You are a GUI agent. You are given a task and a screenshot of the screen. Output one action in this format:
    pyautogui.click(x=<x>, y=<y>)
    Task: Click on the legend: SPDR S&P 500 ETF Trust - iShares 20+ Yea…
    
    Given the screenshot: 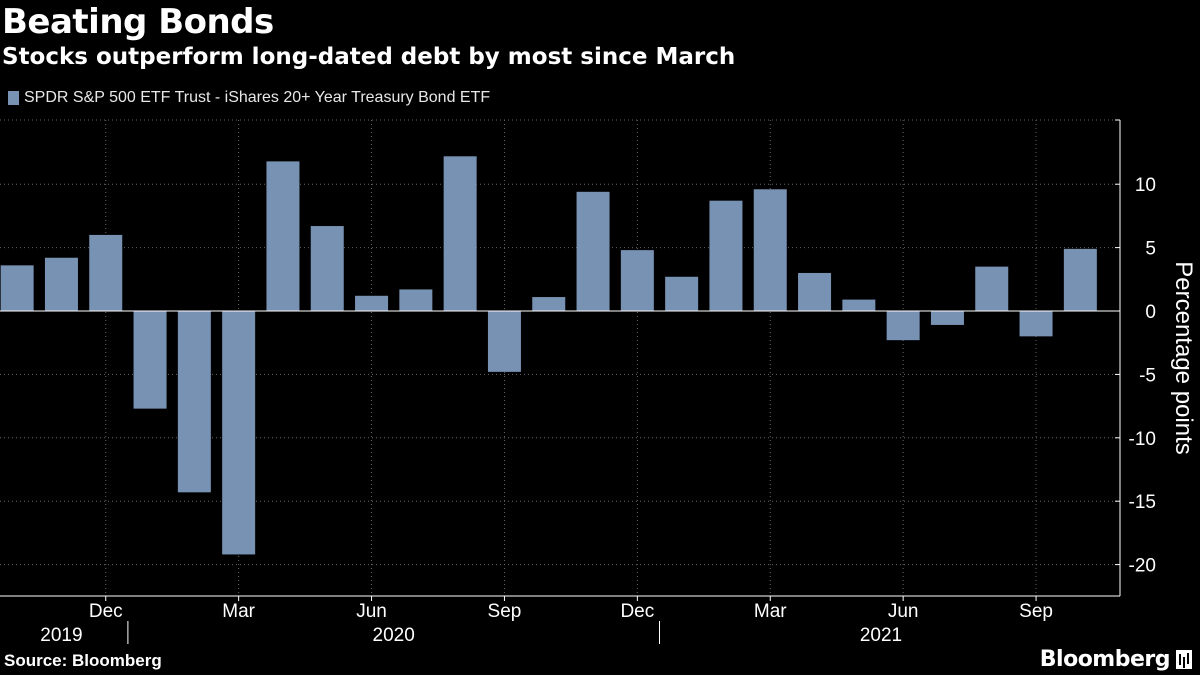 What is the action you would take?
    pyautogui.click(x=249, y=98)
    